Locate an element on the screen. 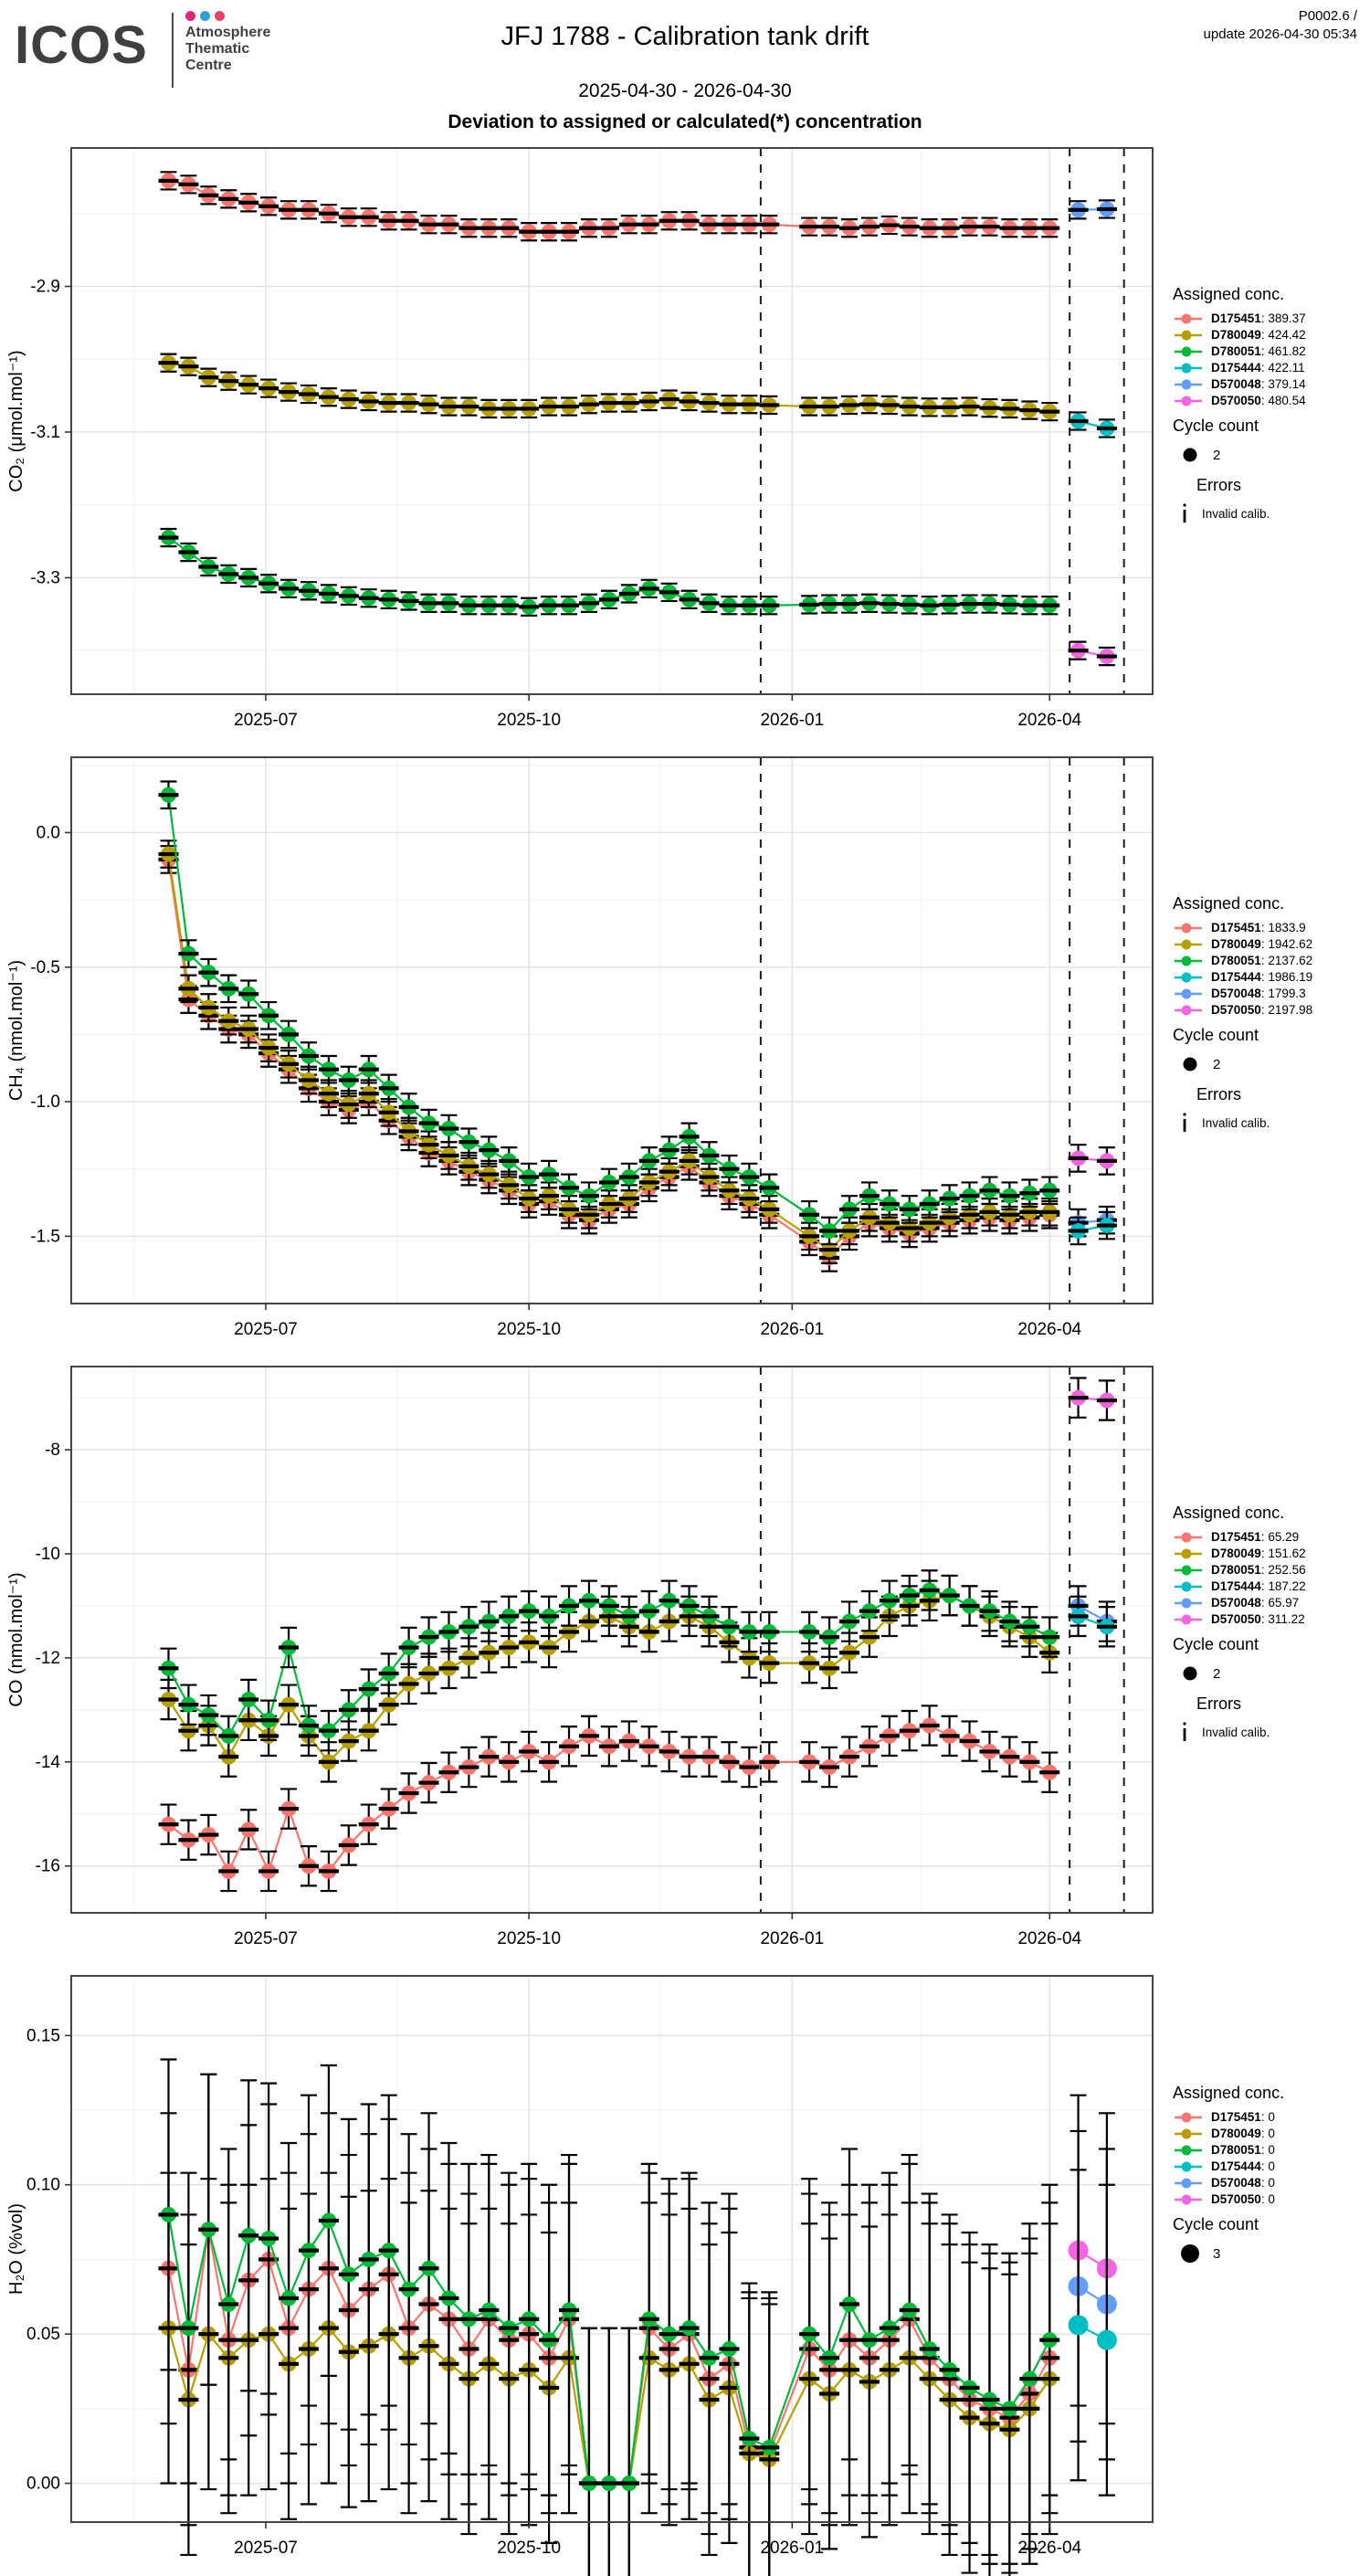  legend-entry-D780049: D780049: 0 is located at coordinates (1269, 2133).